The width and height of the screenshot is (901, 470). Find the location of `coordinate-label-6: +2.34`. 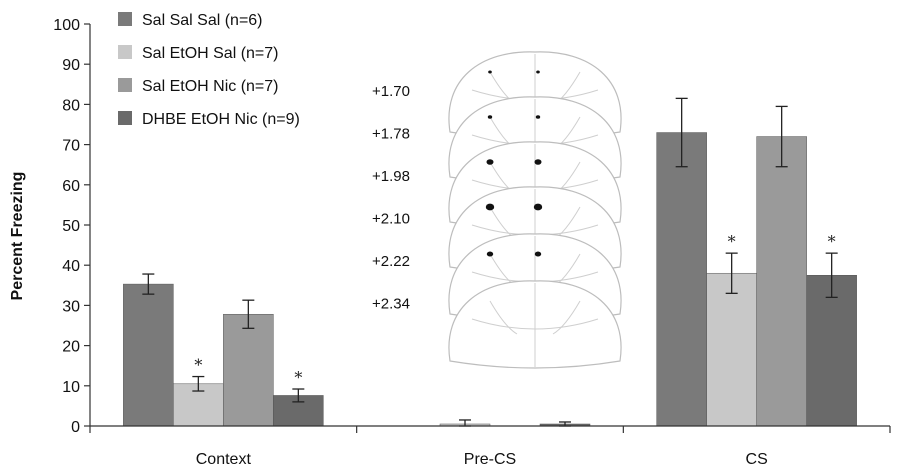

coordinate-label-6: +2.34 is located at coordinates (391, 304).